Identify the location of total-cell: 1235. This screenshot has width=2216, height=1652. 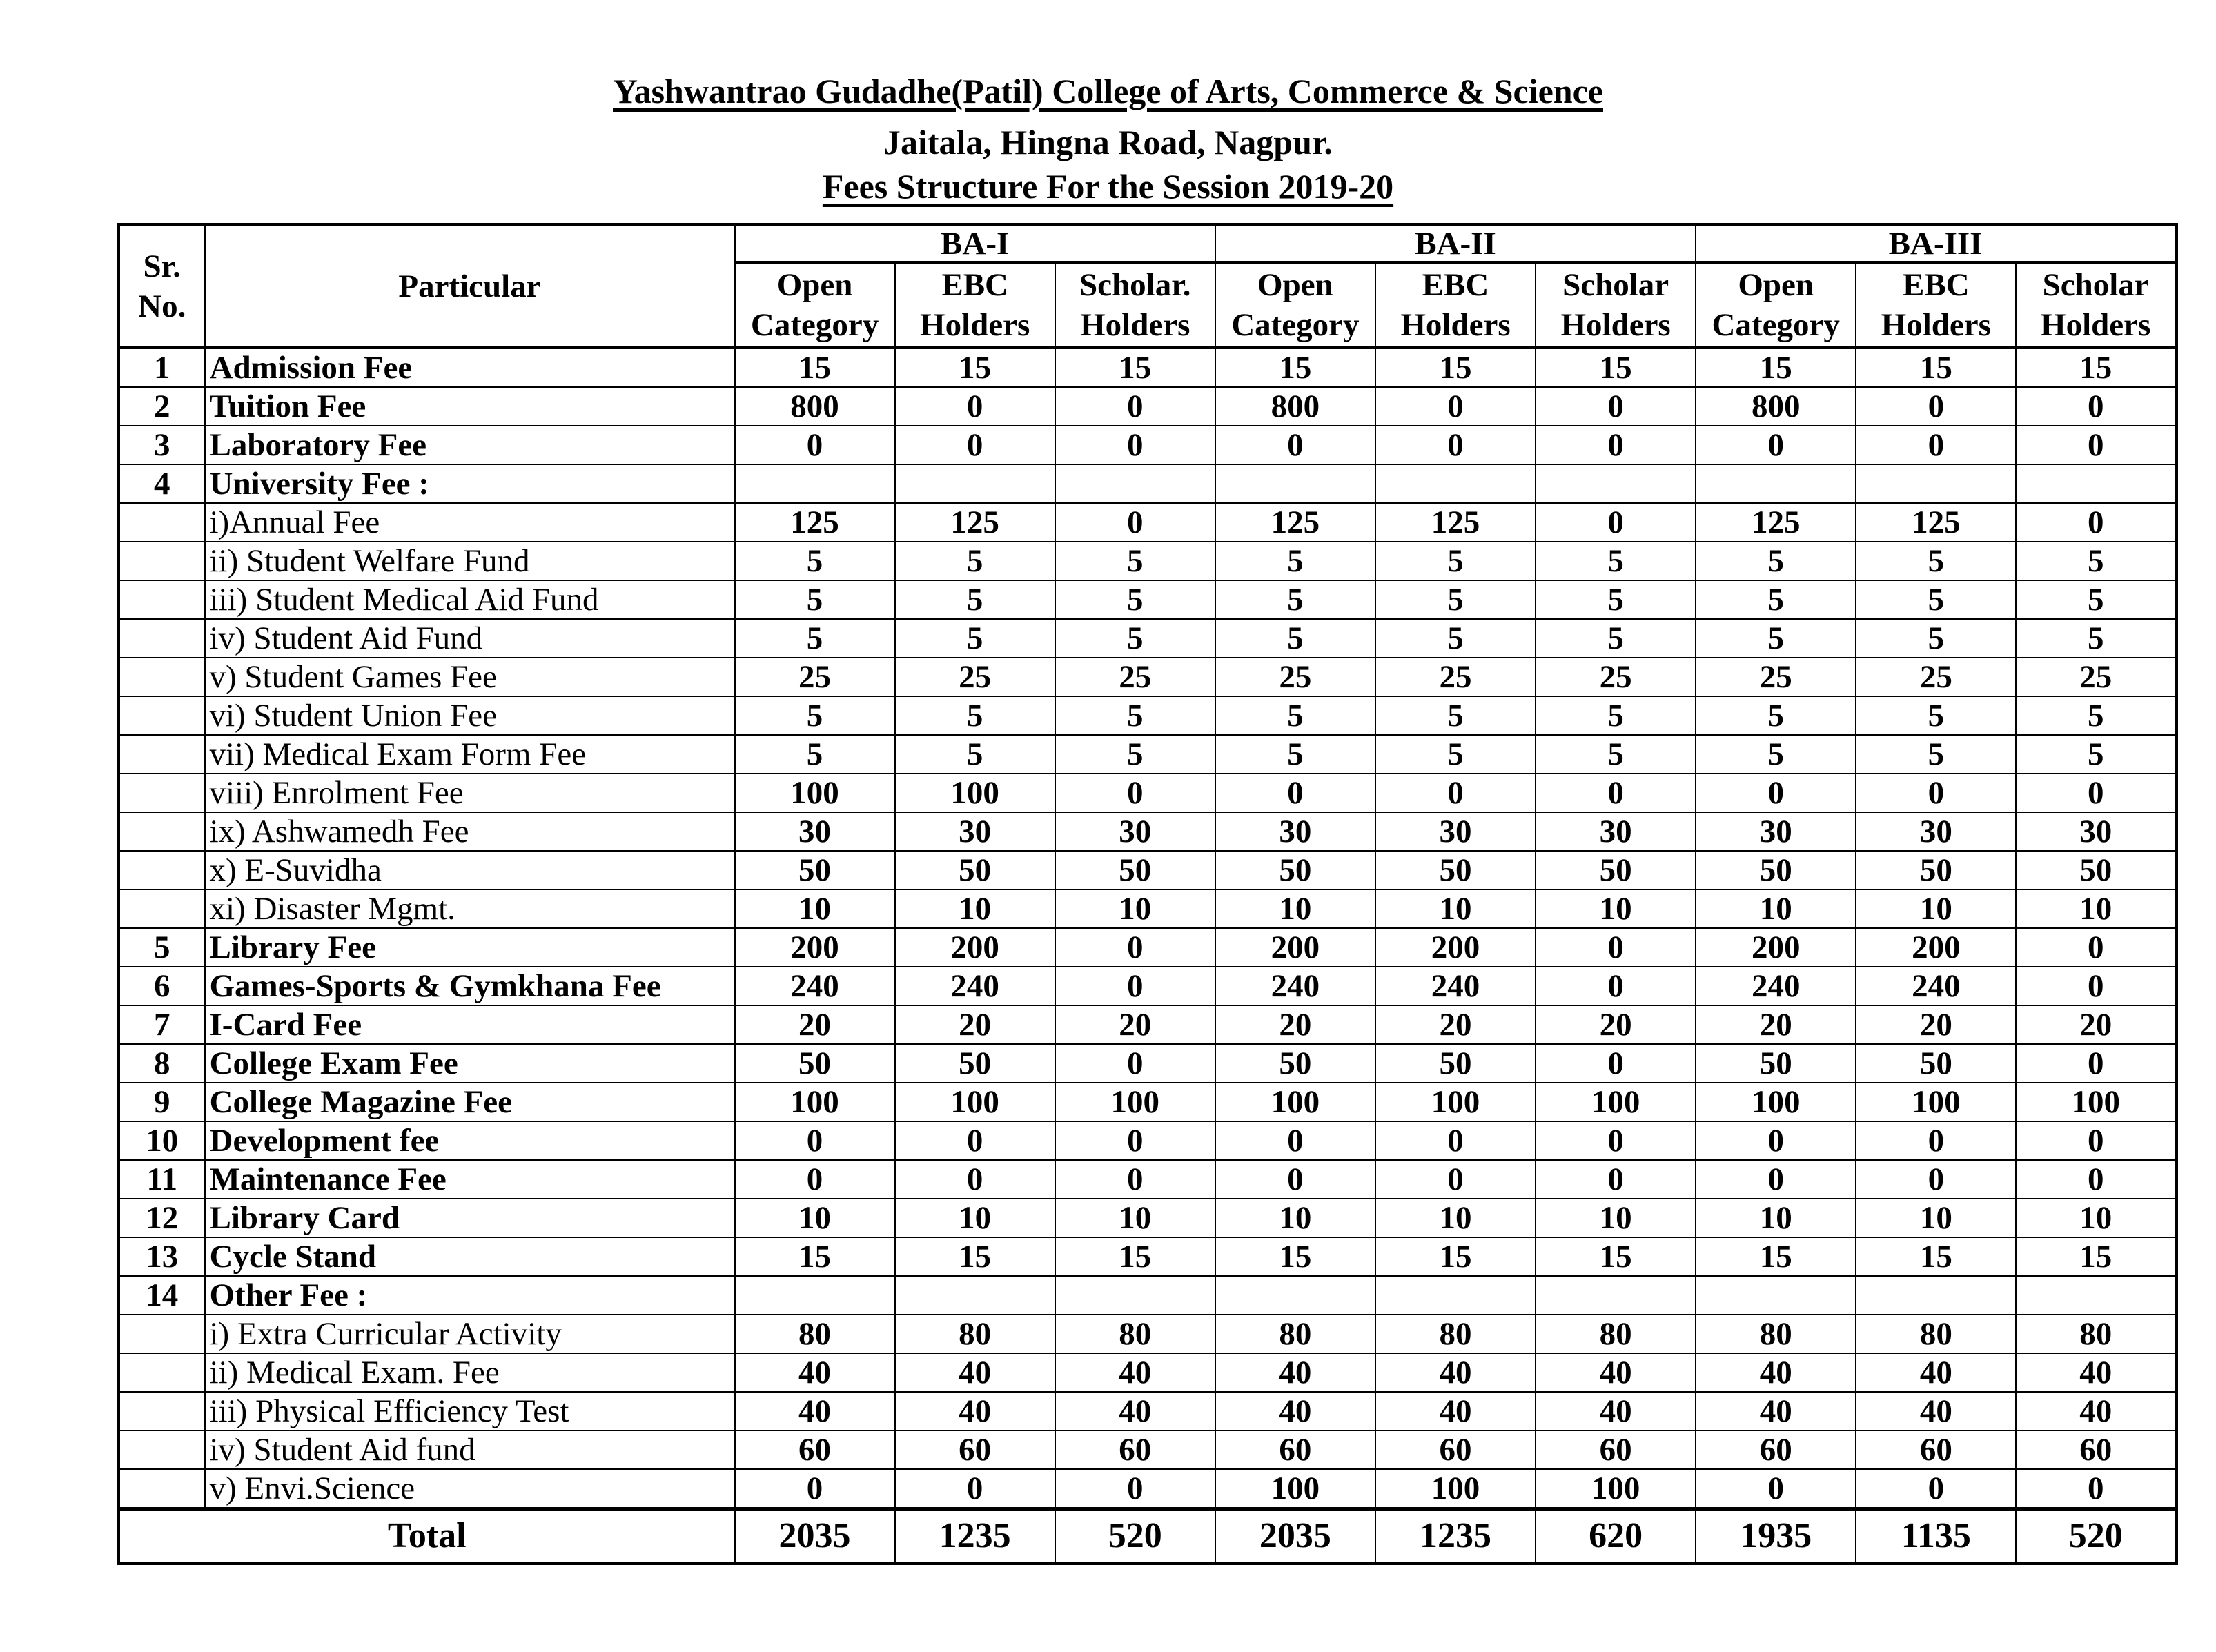
(1456, 1535).